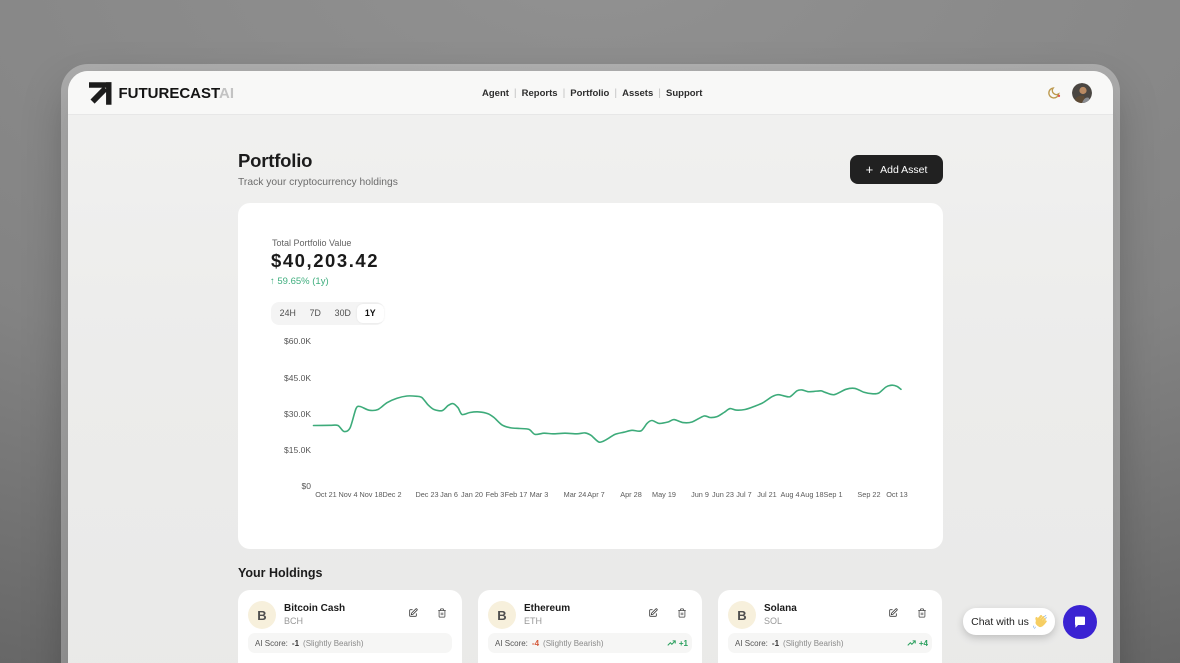  I want to click on svg-text: $45.0K, so click(297, 378).